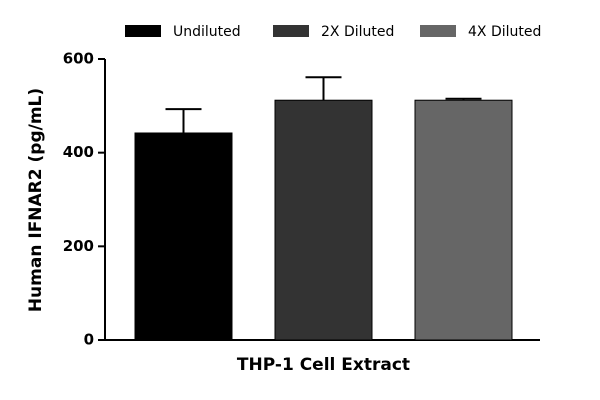  What do you see at coordinates (357, 32) in the screenshot?
I see `legend-label: 2X Diluted` at bounding box center [357, 32].